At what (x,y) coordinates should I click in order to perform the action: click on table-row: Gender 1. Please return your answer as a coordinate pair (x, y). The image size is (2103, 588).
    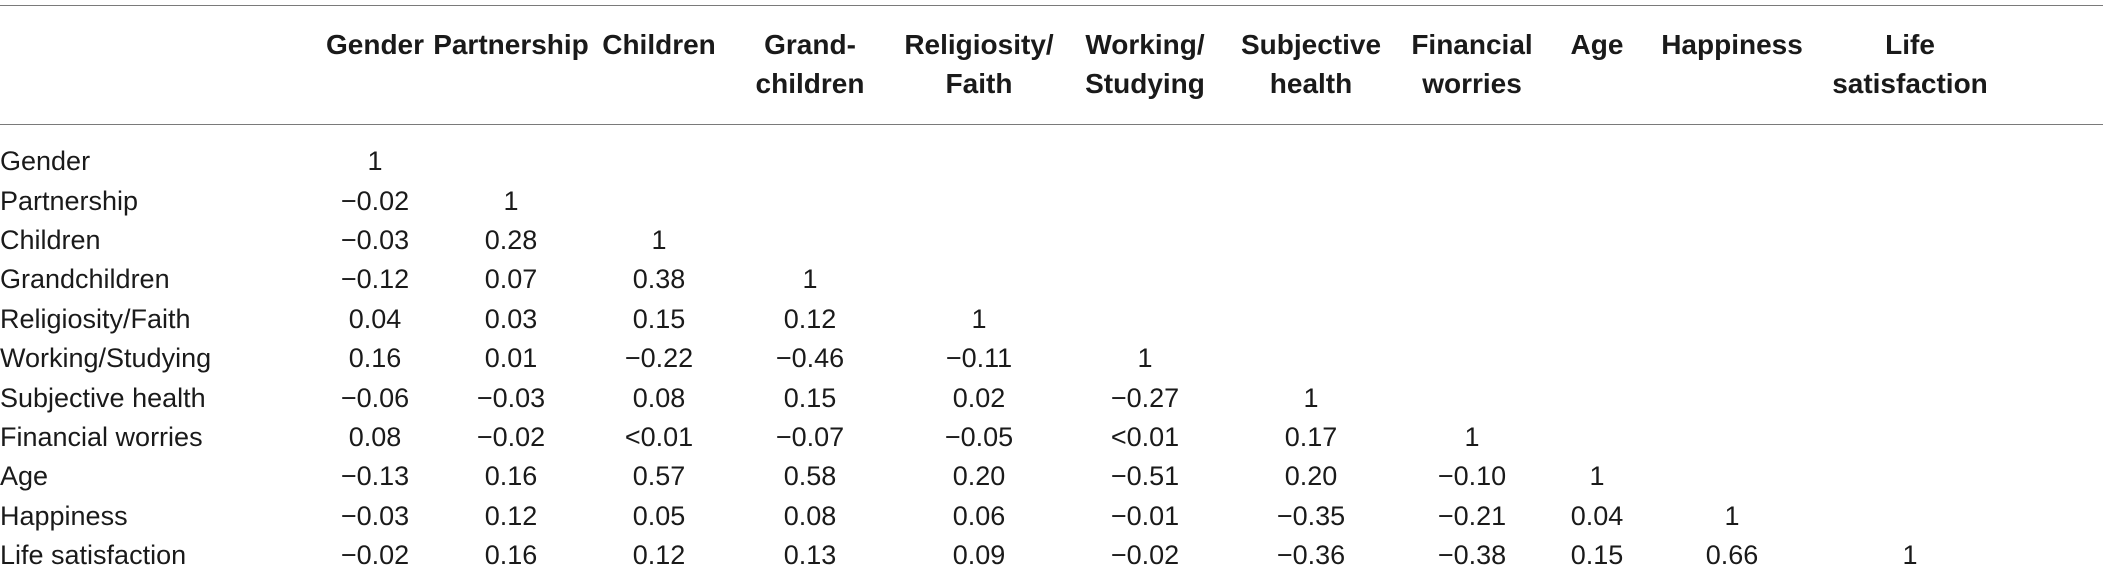
    Looking at the image, I should click on (1001, 152).